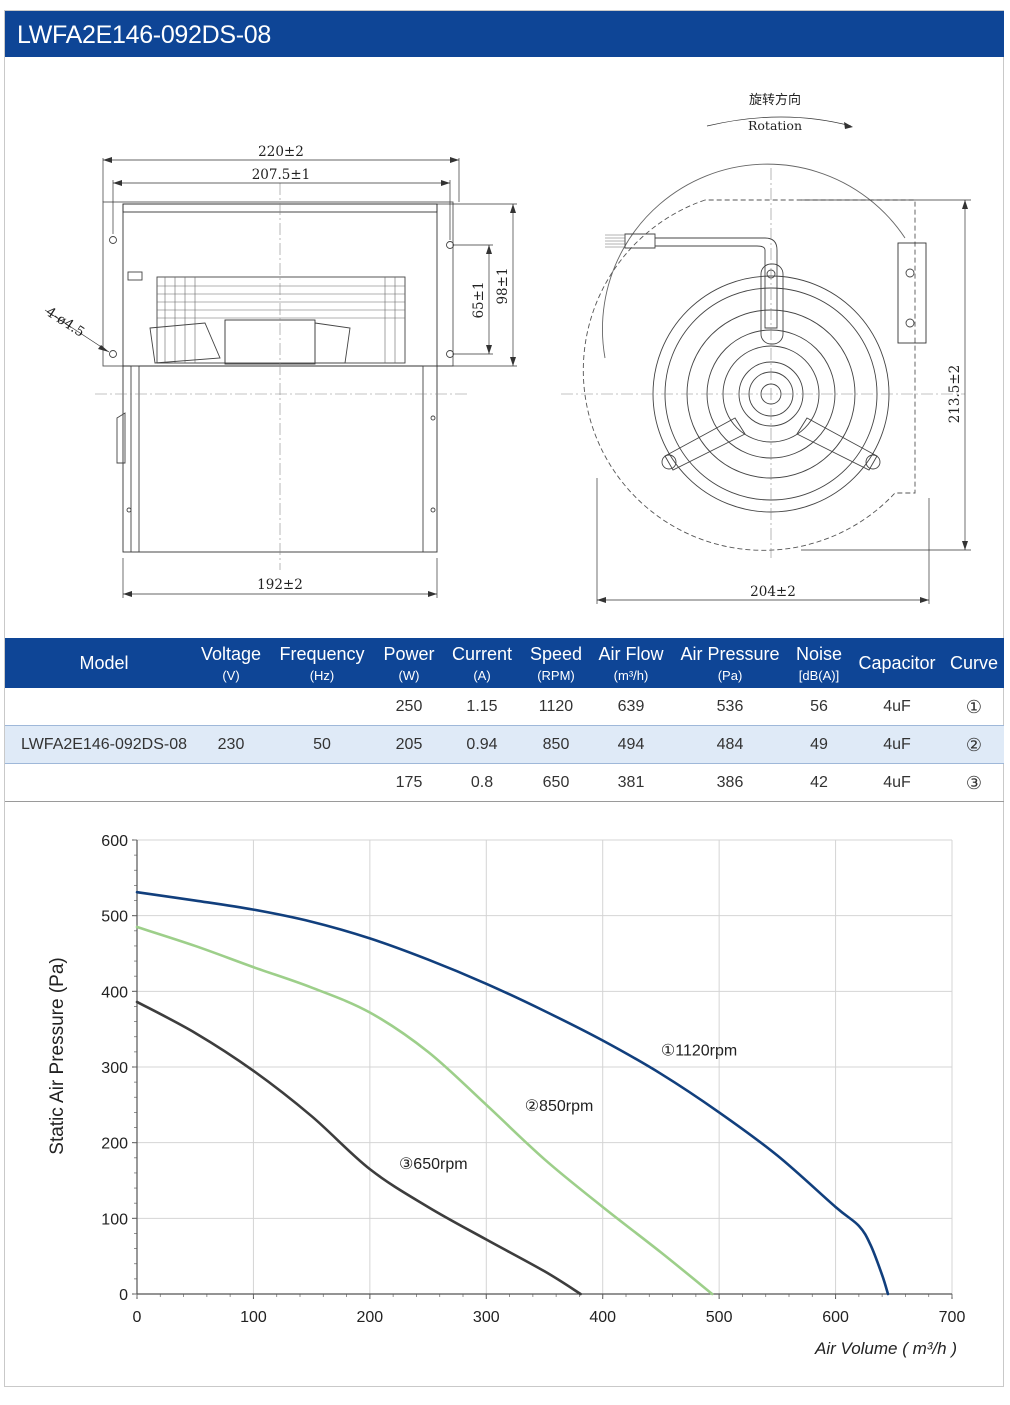 This screenshot has height=1405, width=1010. Describe the element at coordinates (280, 377) in the screenshot. I see `side-view` at that location.